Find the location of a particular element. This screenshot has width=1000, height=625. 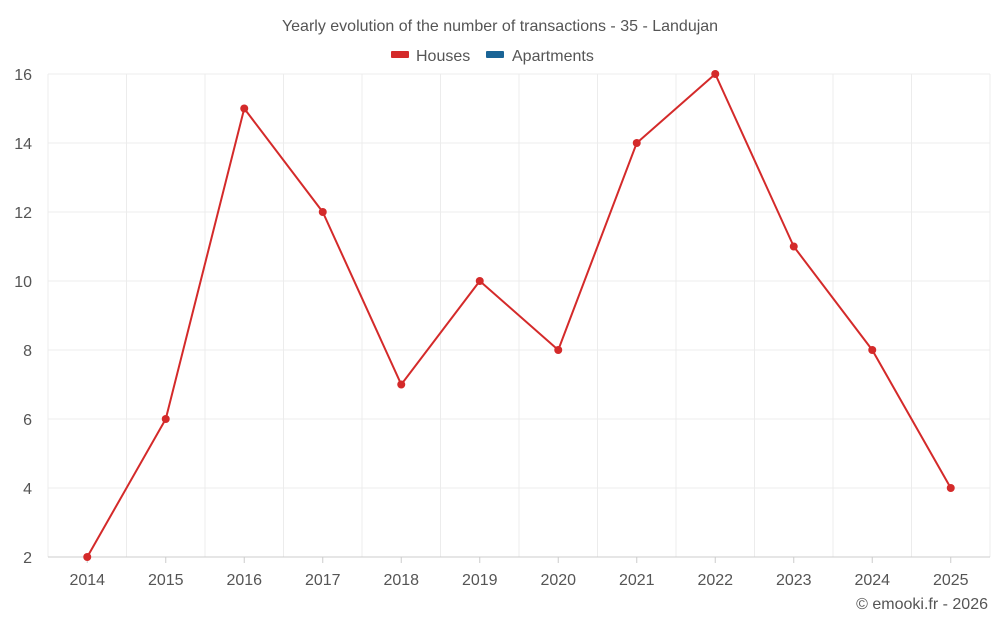

legend-swatch-houses is located at coordinates (400, 54).